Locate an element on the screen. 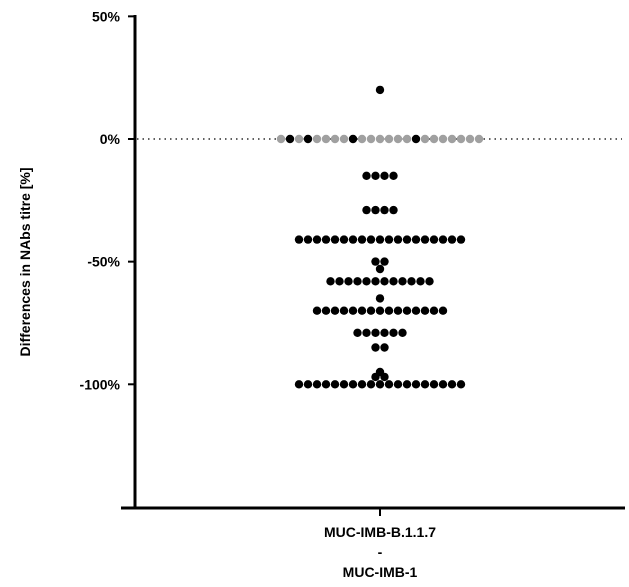 This screenshot has height=587, width=629. y-tick-label: -50% is located at coordinates (103, 262).